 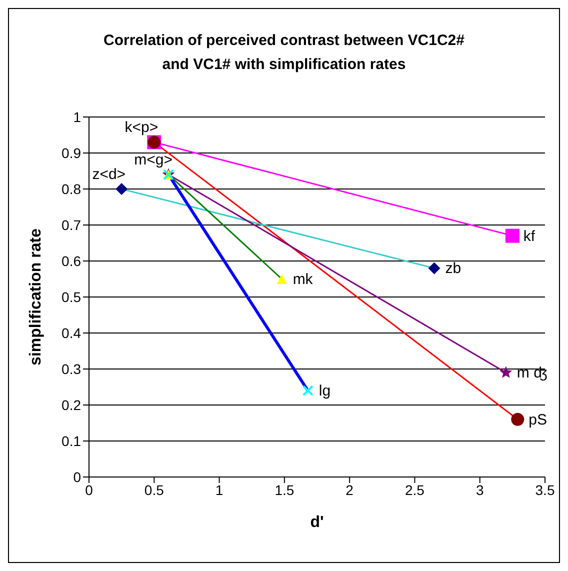 What do you see at coordinates (545, 490) in the screenshot?
I see `x-tick-label: 3.5` at bounding box center [545, 490].